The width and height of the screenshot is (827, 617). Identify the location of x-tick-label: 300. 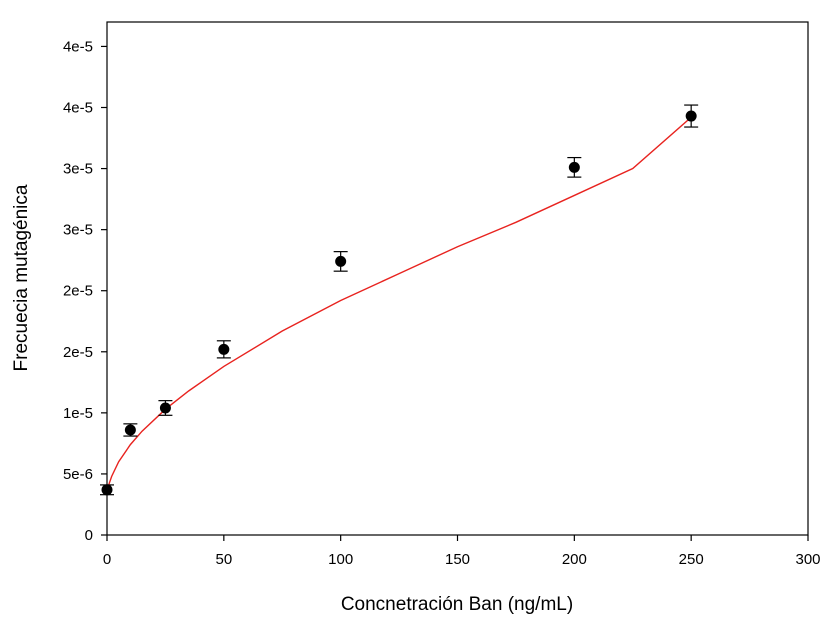
(807, 559).